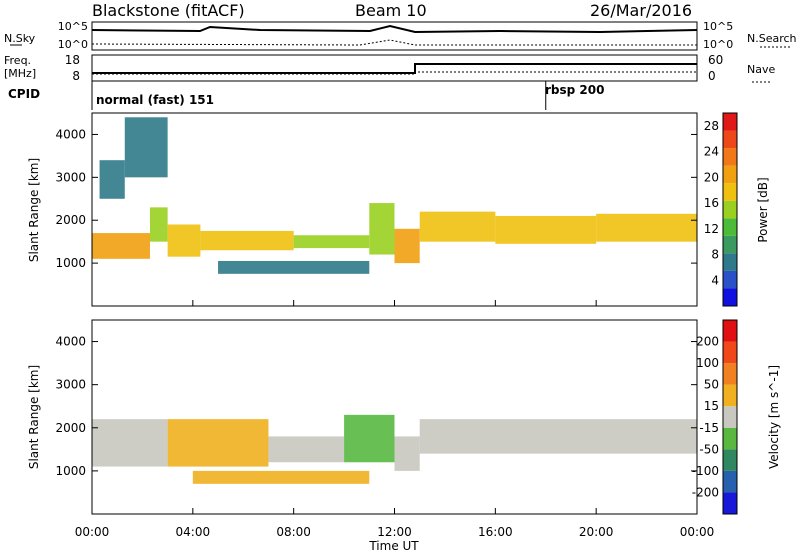  What do you see at coordinates (763, 209) in the screenshot?
I see `power-colorbar-label: Power [dB]` at bounding box center [763, 209].